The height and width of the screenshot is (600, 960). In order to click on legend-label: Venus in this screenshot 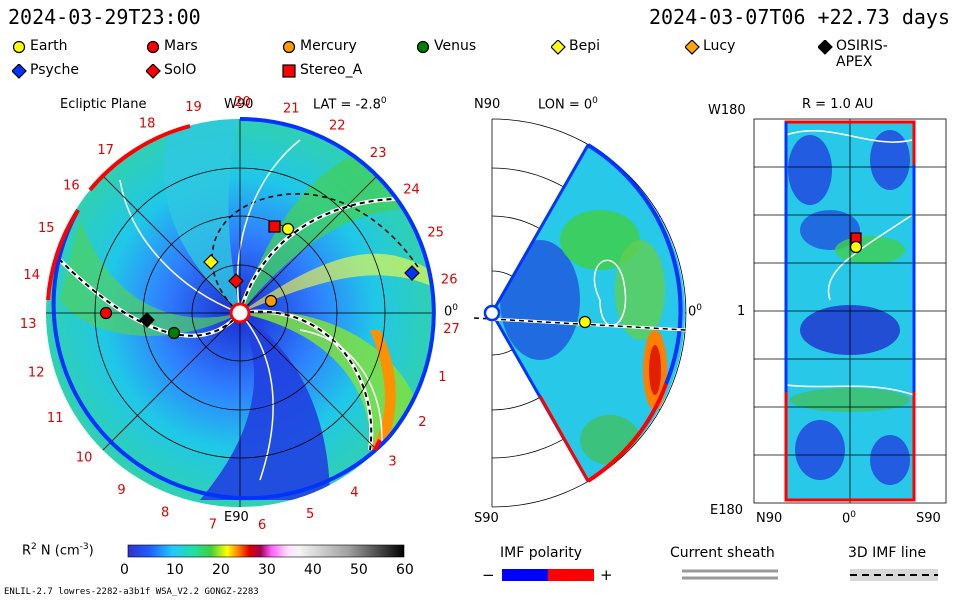, I will do `click(455, 46)`.